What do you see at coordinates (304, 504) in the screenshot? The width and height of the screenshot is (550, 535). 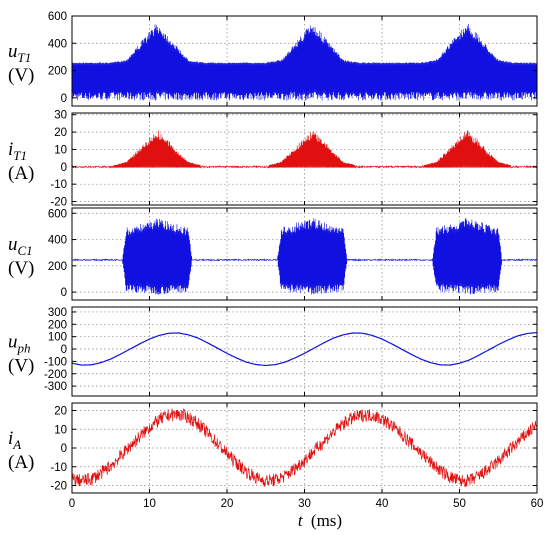 I see `x-tick-label: 30` at bounding box center [304, 504].